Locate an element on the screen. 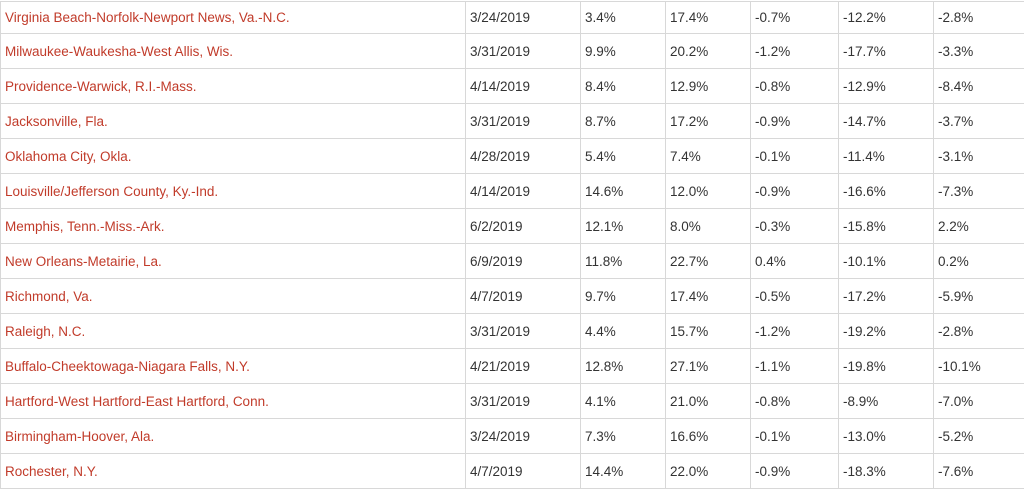 The image size is (1024, 494). value-cell-2: 15.7% is located at coordinates (707, 331).